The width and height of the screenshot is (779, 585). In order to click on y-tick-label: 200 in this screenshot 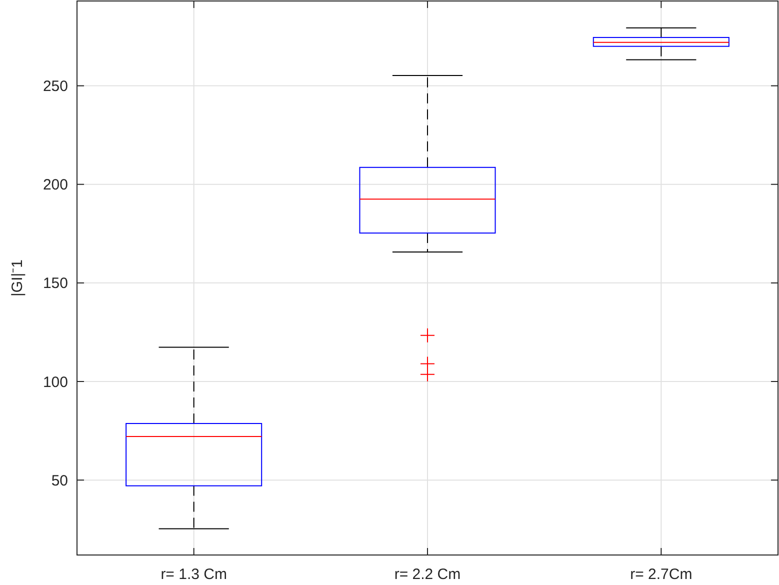, I will do `click(55, 185)`.